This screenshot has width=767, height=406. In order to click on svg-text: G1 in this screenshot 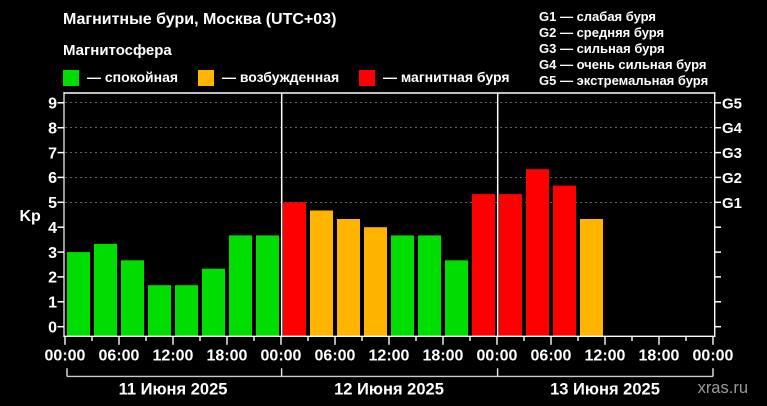, I will do `click(732, 203)`.